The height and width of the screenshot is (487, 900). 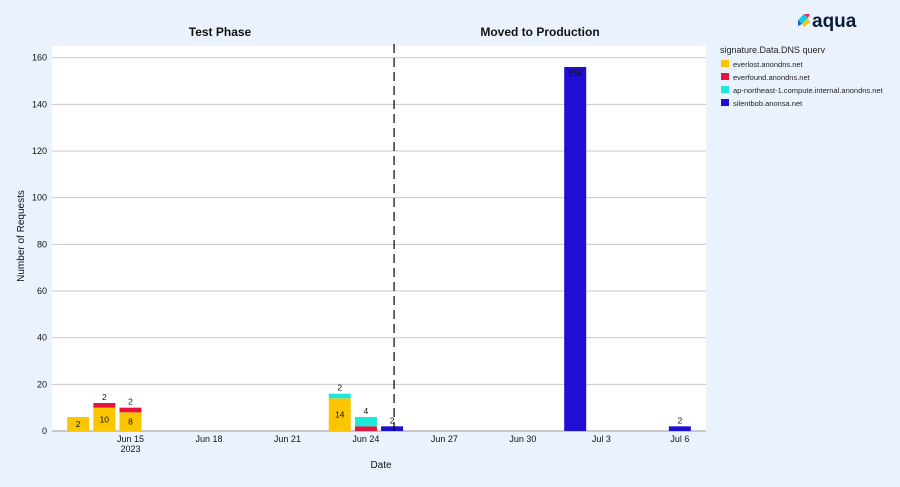 I want to click on aqua-logo: aqua, so click(x=827, y=21).